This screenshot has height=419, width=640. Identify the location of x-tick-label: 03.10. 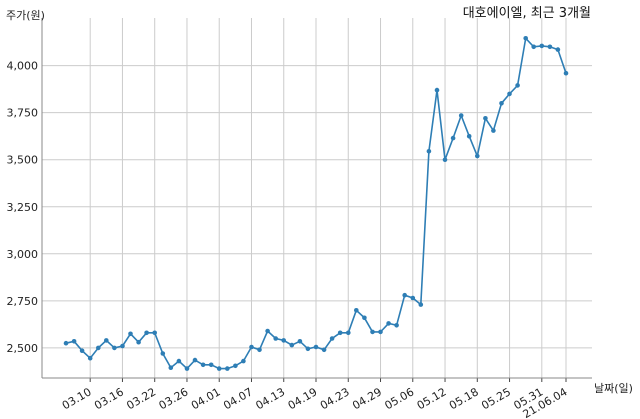
(77, 398).